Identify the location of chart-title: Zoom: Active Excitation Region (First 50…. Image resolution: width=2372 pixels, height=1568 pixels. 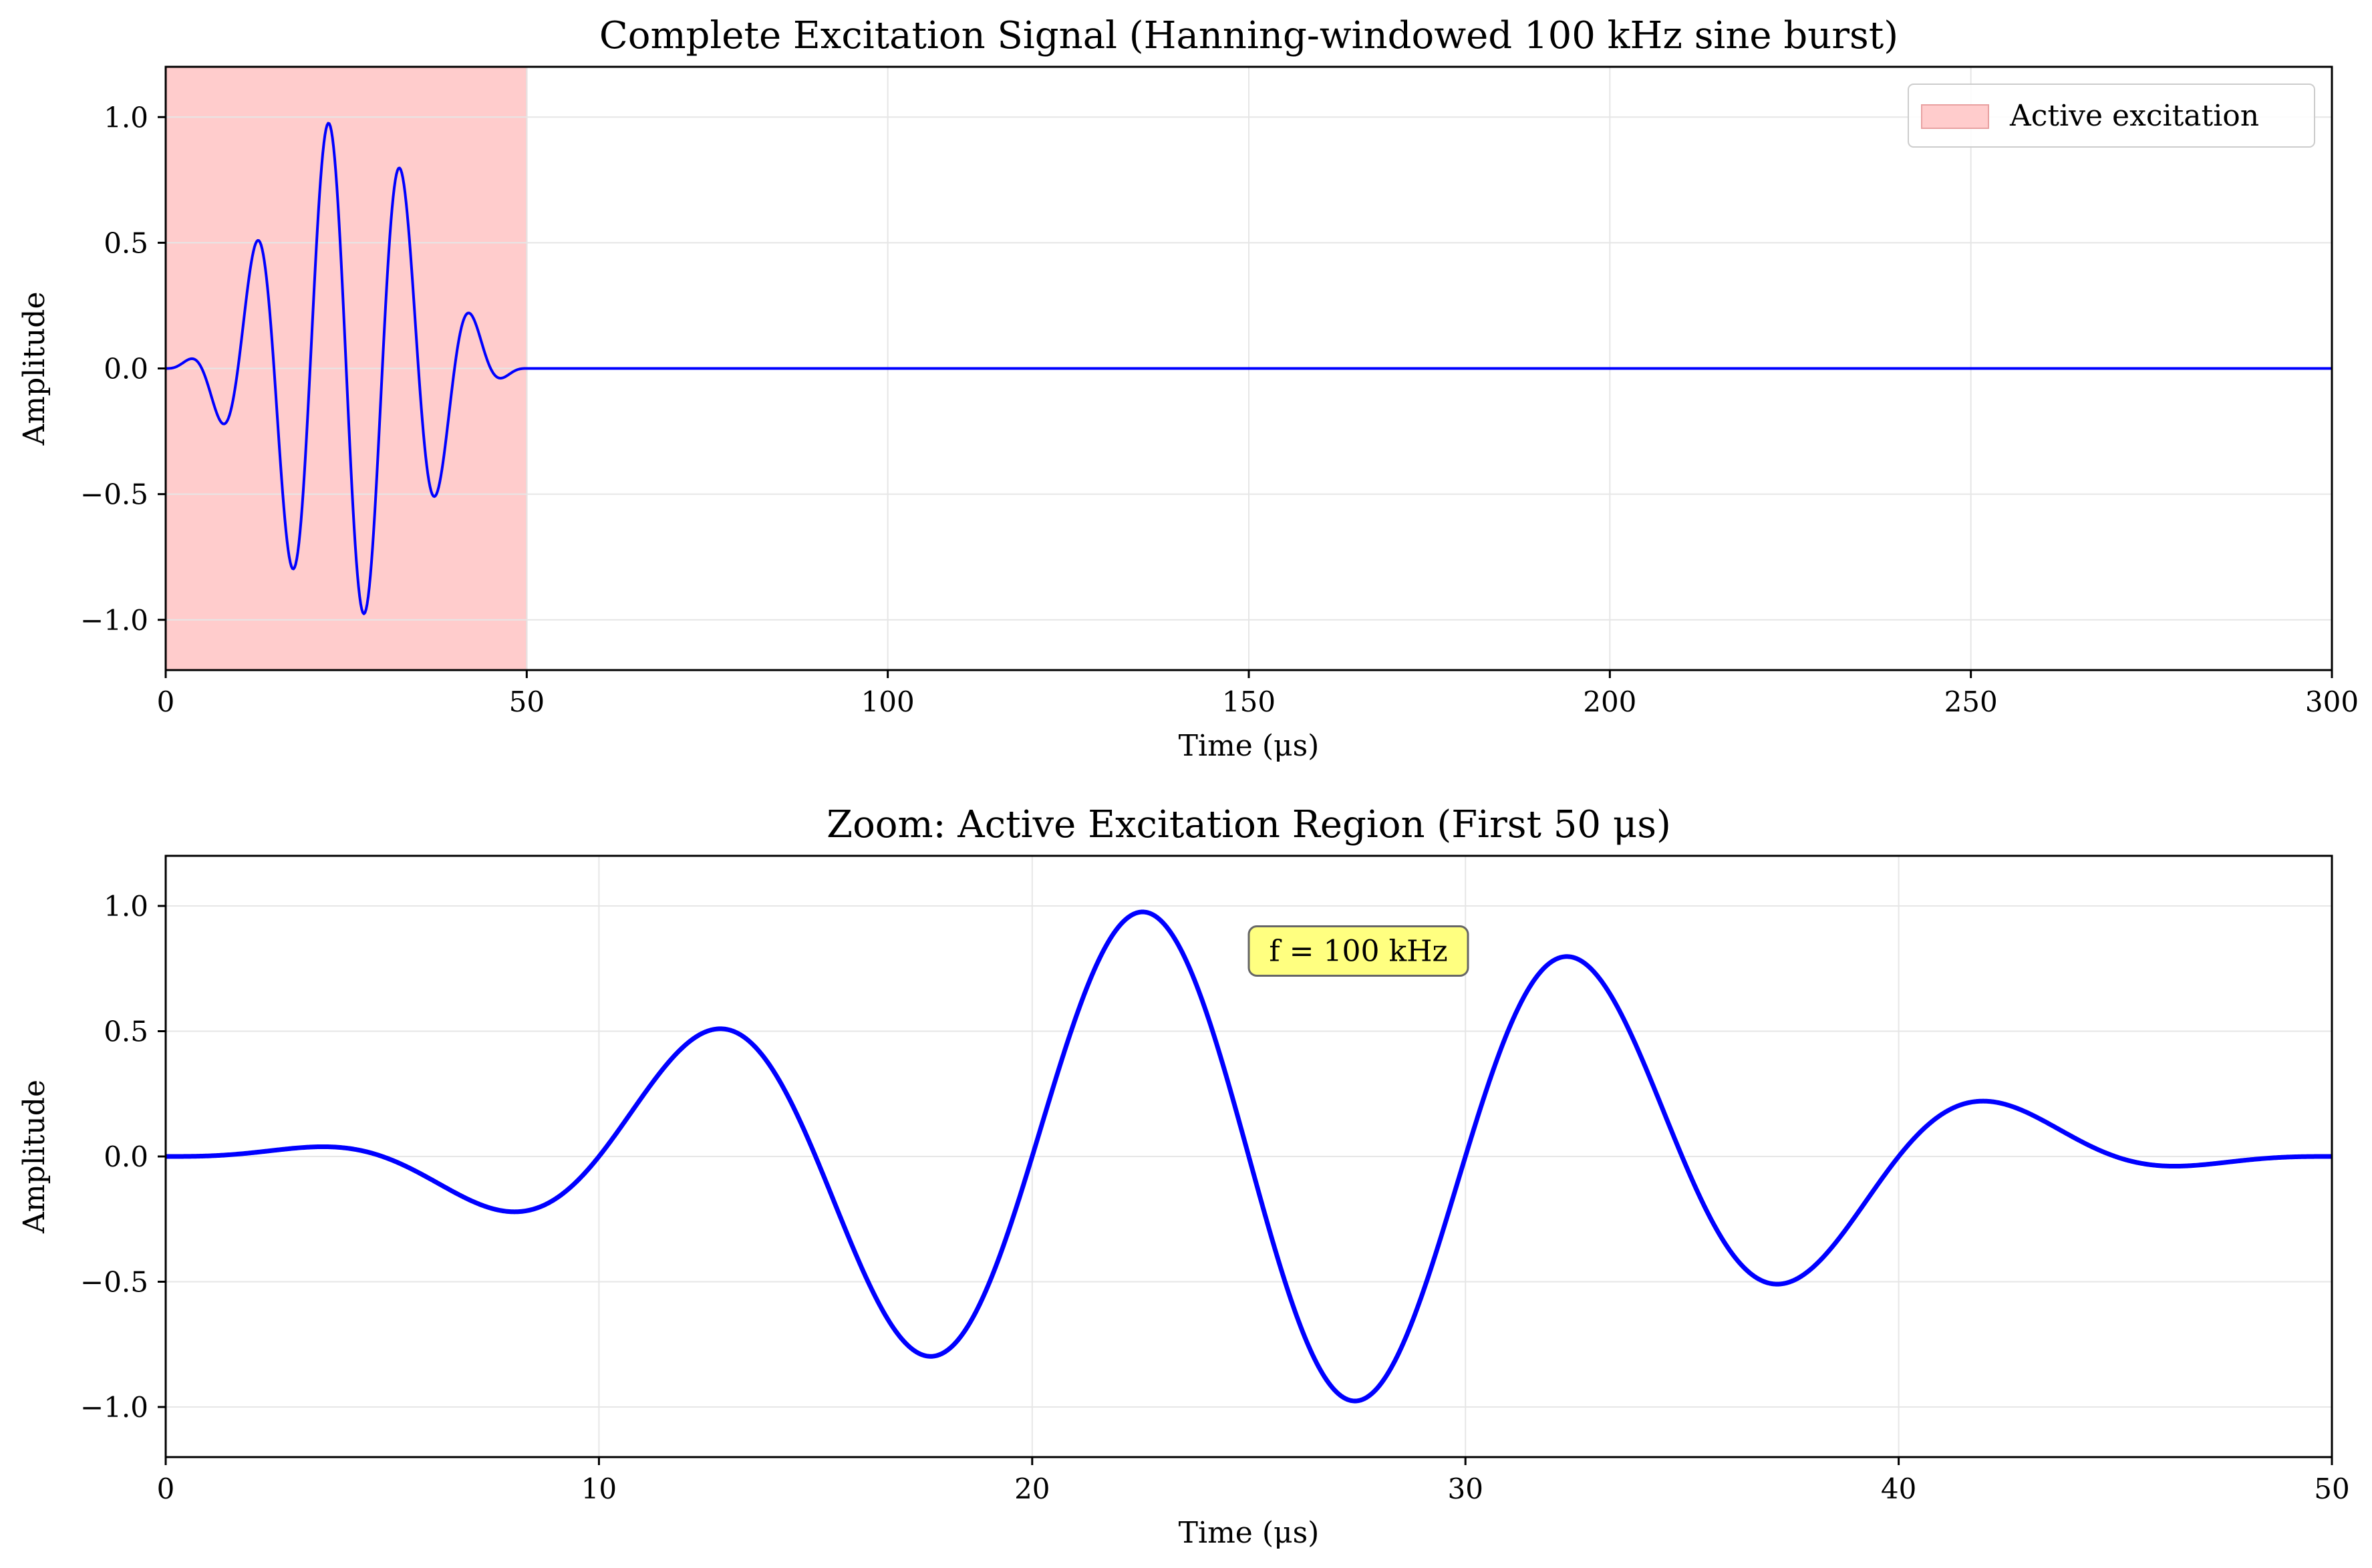
(1249, 825).